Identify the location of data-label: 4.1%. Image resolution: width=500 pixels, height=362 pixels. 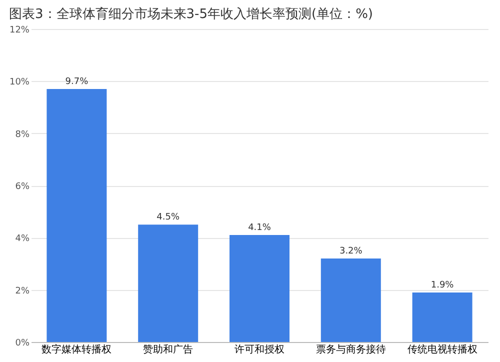
(260, 228).